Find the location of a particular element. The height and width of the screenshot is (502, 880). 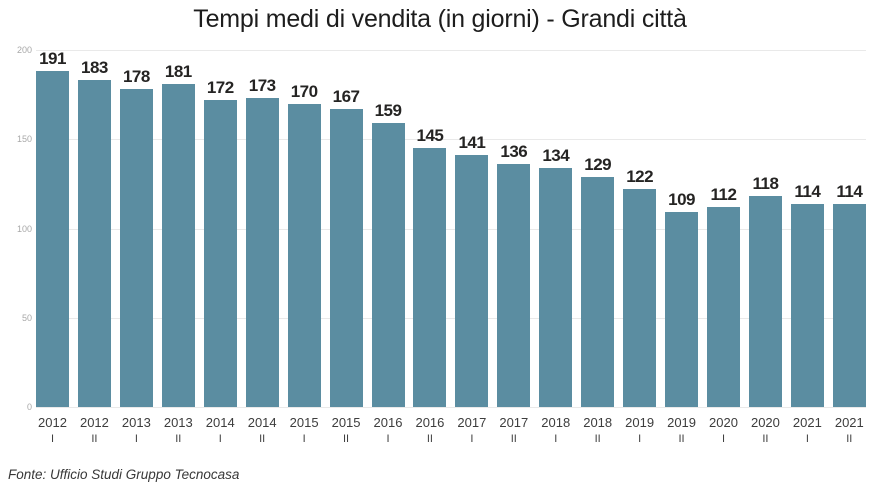

bar-value-label: 129 is located at coordinates (598, 164).